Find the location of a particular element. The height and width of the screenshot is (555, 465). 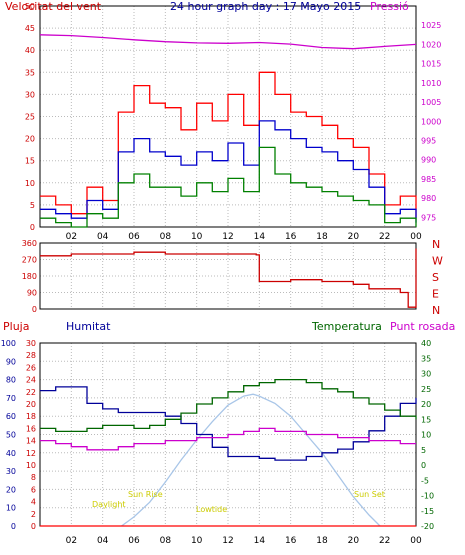

humidity-tick-label: 100 is located at coordinates (8, 343).